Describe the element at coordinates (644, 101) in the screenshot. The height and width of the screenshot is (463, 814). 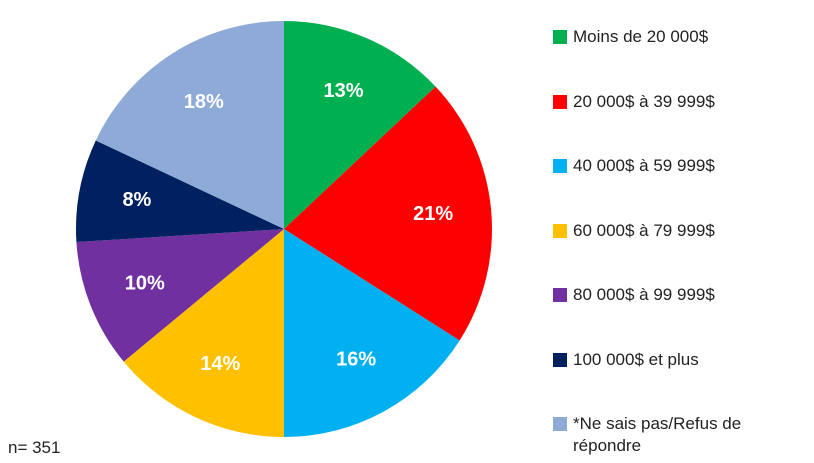
I see `legend-label: 20 000$ à 39 999$` at that location.